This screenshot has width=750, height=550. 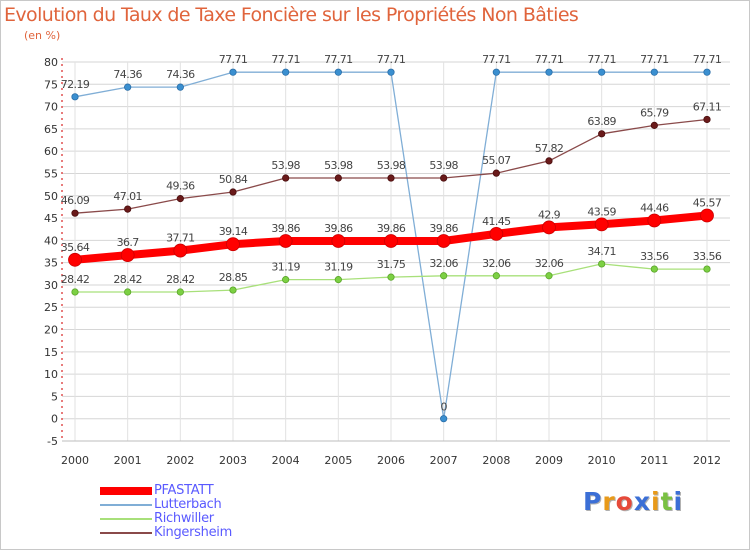 I want to click on y-tick-label: 40, so click(x=51, y=240).